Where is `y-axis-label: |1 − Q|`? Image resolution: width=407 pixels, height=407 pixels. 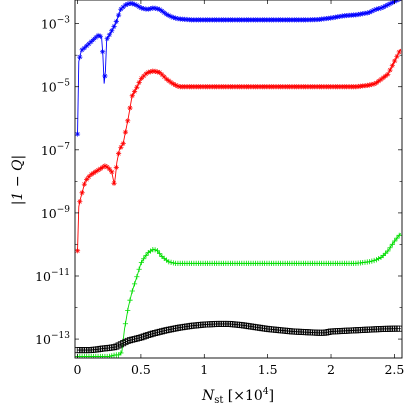
y-axis-label: |1 − Q| is located at coordinates (18, 180).